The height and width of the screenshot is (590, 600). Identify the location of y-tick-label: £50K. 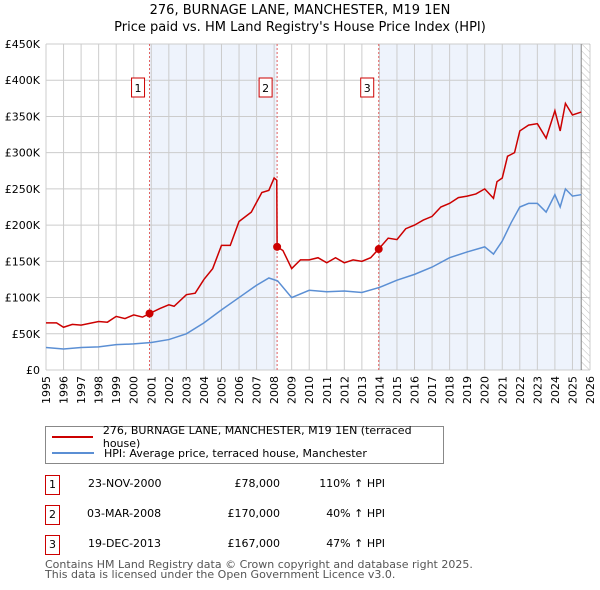
(26, 334).